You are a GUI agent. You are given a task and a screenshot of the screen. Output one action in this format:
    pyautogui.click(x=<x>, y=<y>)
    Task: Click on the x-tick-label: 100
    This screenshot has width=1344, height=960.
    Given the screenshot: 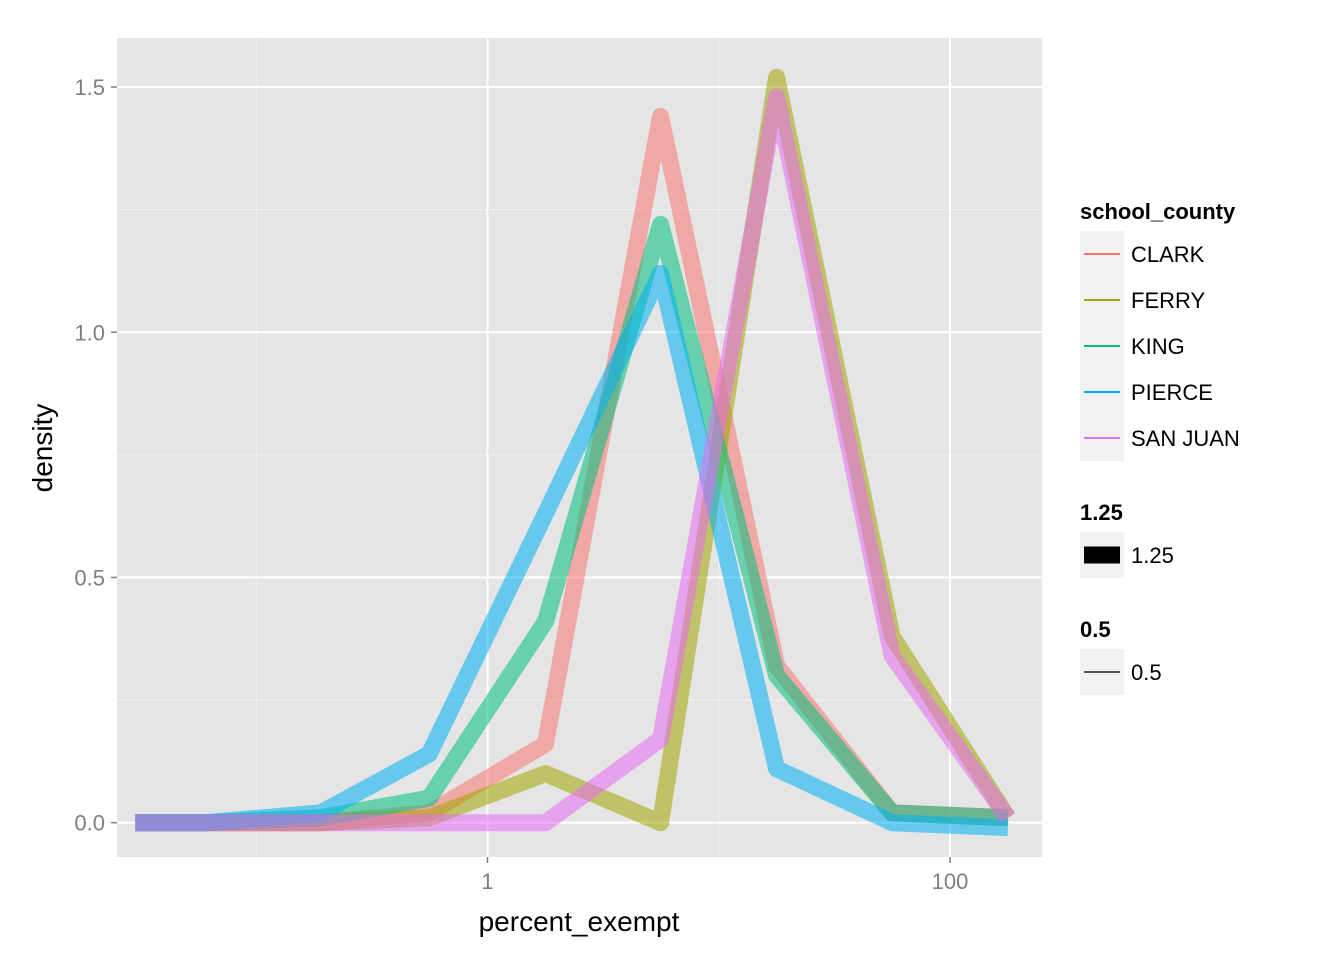 What is the action you would take?
    pyautogui.click(x=950, y=881)
    